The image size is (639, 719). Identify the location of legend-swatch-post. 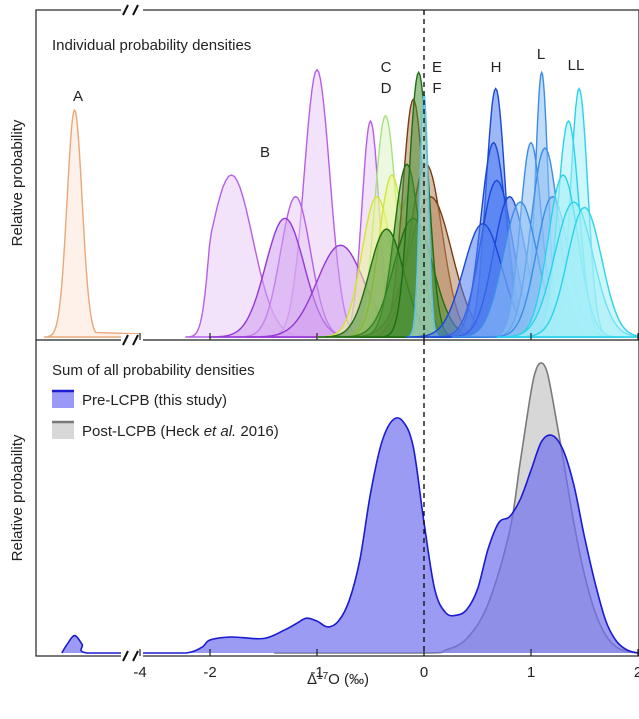
(63, 430).